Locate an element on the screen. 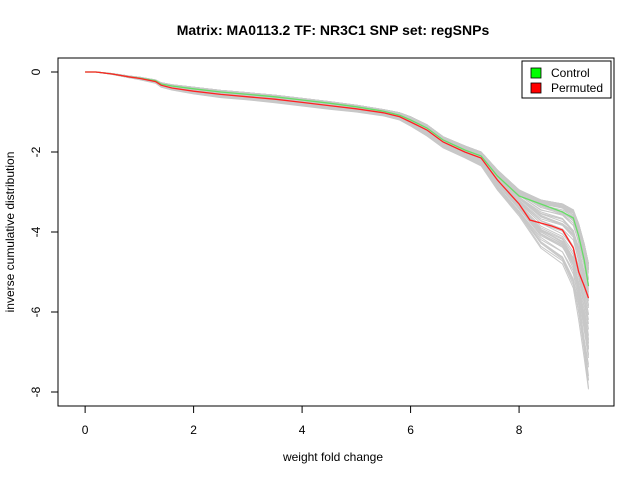 The height and width of the screenshot is (480, 640). x-tick-label: 6 is located at coordinates (410, 430).